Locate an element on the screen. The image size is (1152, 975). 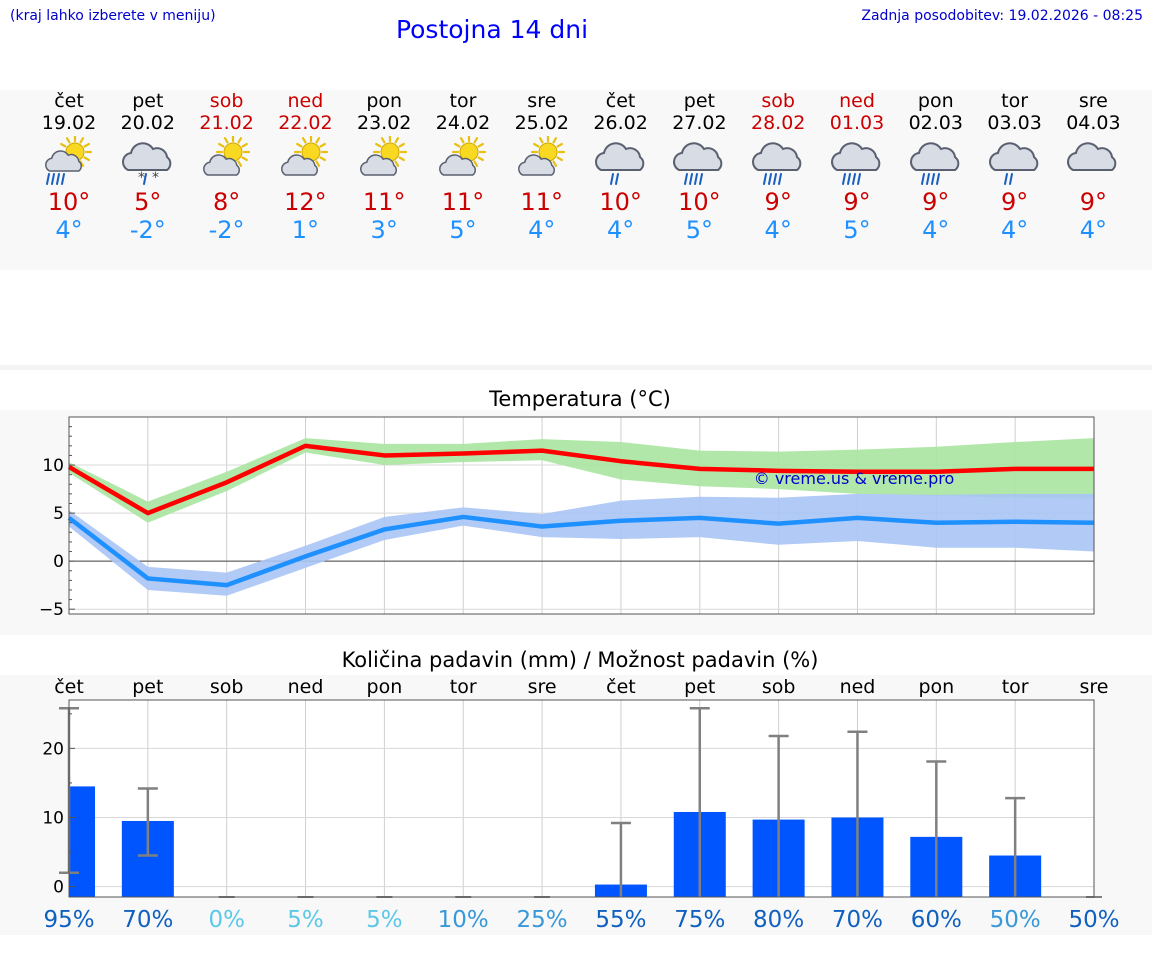
day-forecast: tor 24.02 11° 5° is located at coordinates (463, 167).